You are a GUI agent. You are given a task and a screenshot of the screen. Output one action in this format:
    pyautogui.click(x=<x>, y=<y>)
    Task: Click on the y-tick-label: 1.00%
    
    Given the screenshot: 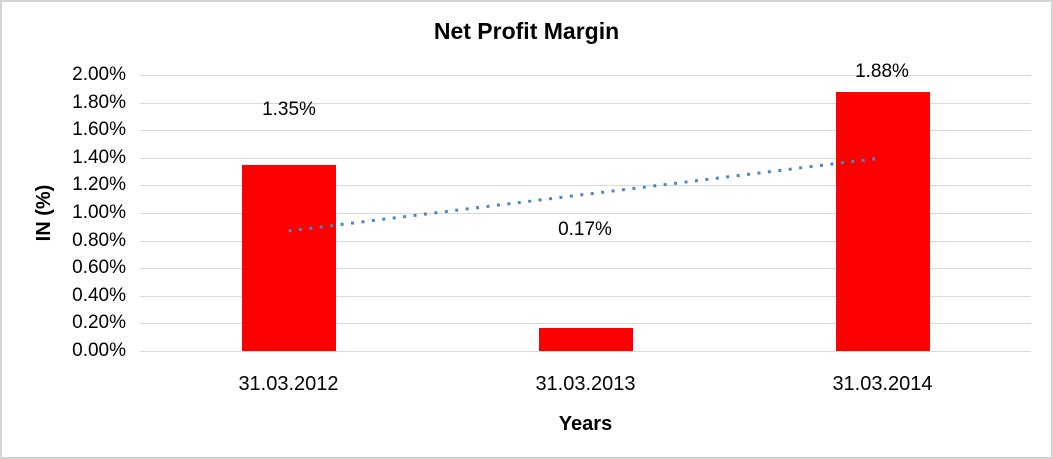 What is the action you would take?
    pyautogui.click(x=99, y=212)
    